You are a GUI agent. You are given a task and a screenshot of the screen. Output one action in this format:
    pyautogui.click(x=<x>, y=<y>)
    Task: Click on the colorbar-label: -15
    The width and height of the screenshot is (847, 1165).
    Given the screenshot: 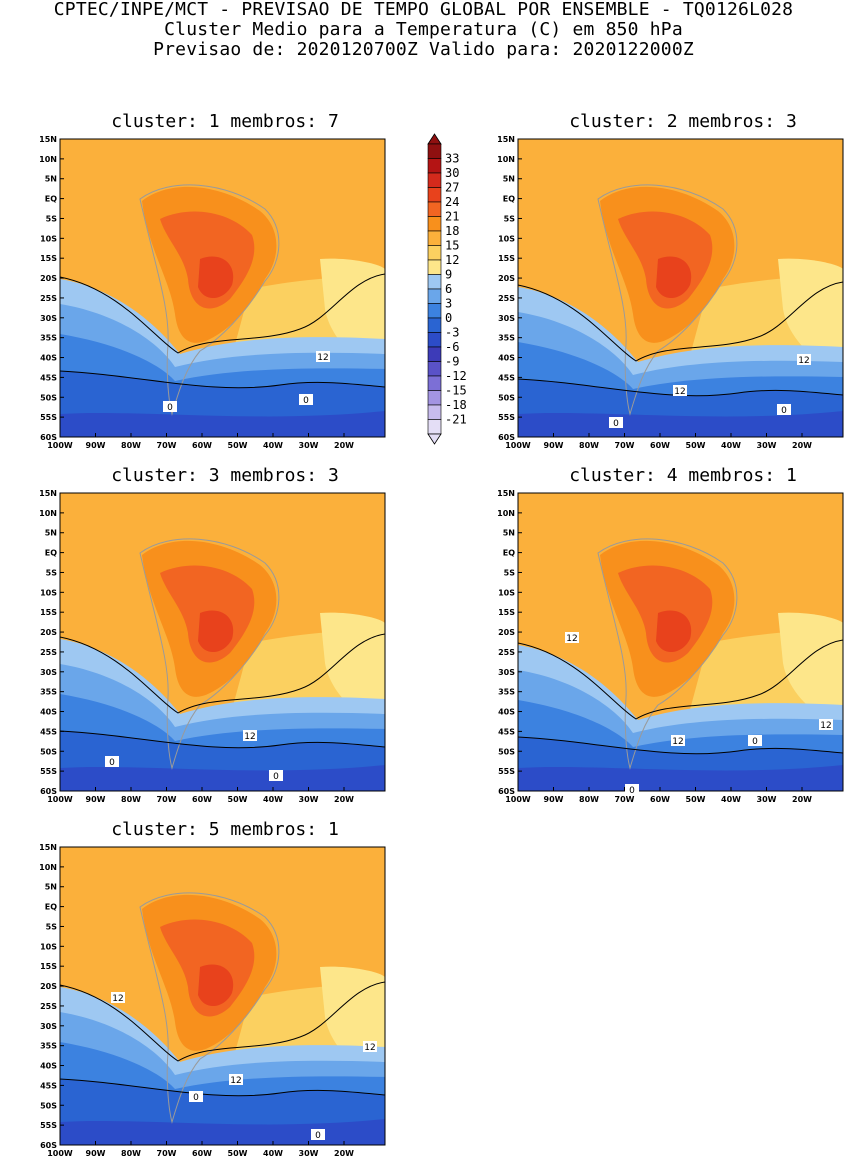 What is the action you would take?
    pyautogui.click(x=456, y=391)
    